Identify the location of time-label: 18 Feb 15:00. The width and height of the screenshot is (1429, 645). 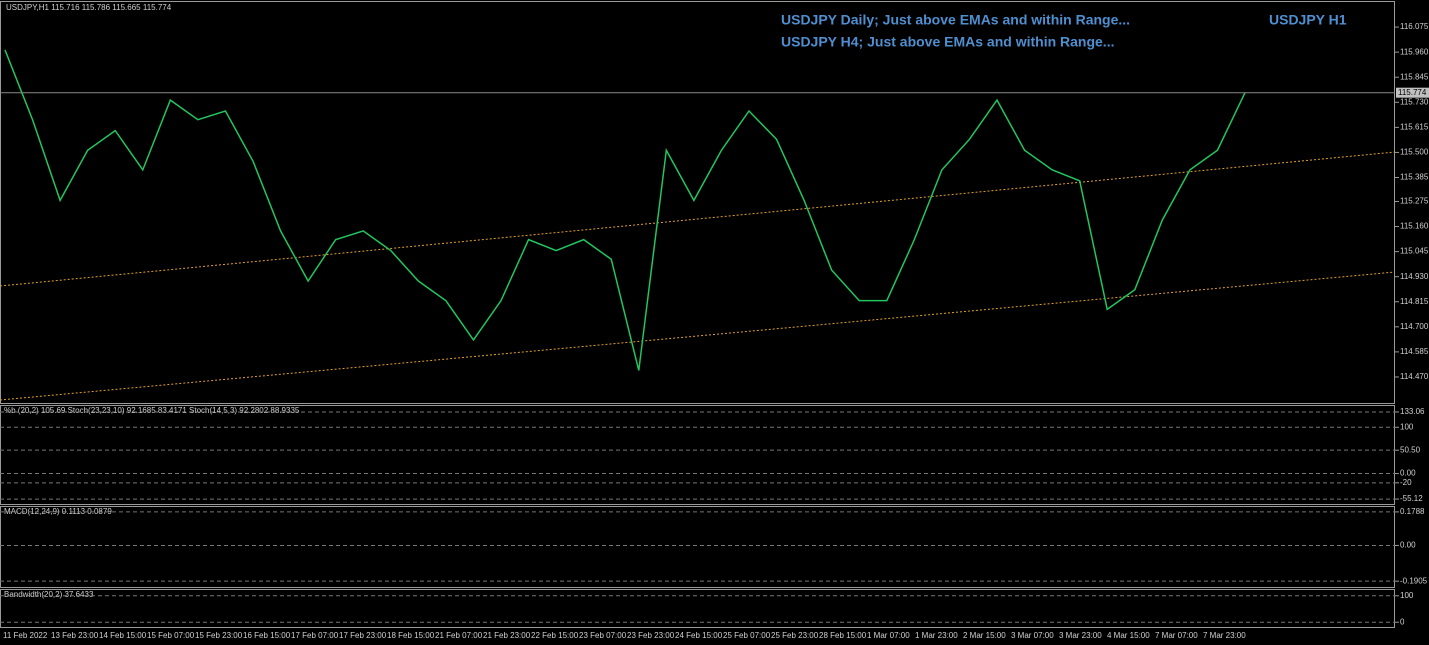
(411, 635).